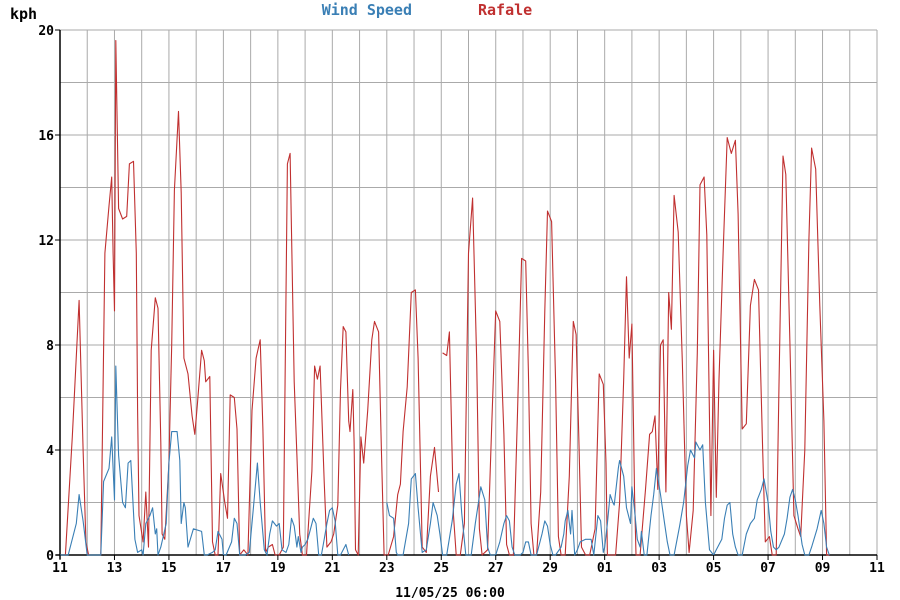  I want to click on x-tick-label: 09, so click(823, 568).